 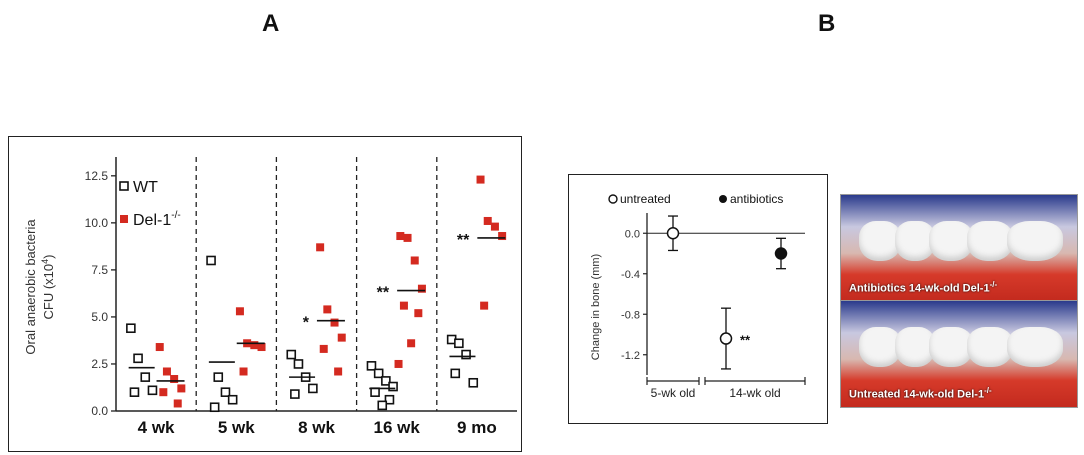 I want to click on b-ylabel: Change in bone (mm), so click(x=596, y=307).